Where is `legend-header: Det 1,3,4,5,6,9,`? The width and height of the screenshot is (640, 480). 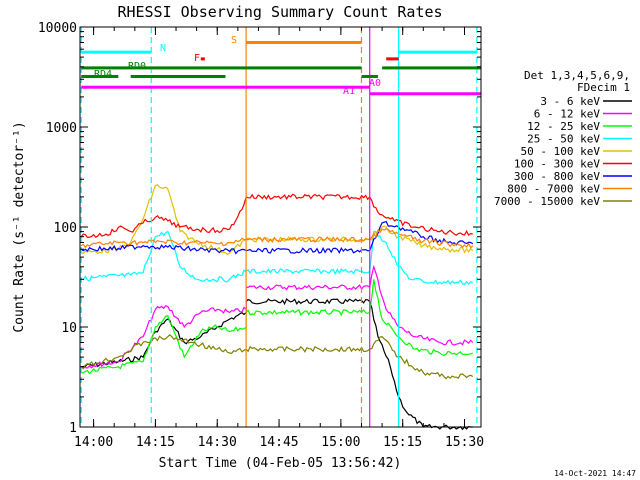 legend-header: Det 1,3,4,5,6,9, is located at coordinates (577, 75).